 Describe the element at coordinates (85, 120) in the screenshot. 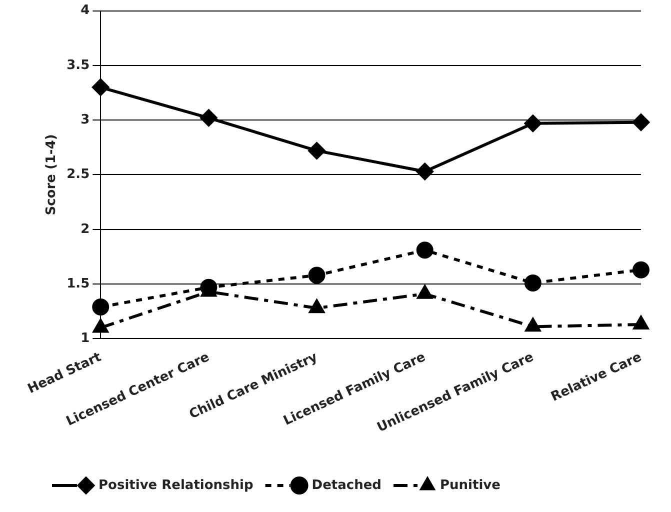

I see `y-tick-label: 3` at that location.